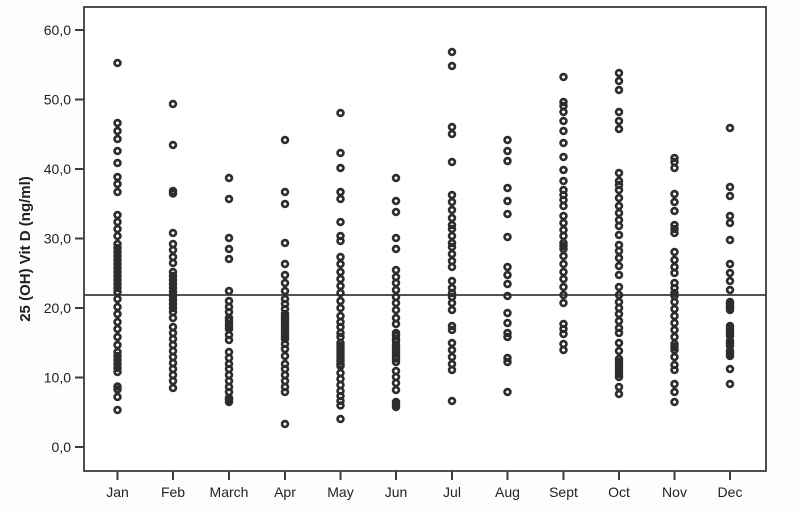 Image resolution: width=800 pixels, height=513 pixels. What do you see at coordinates (57, 239) in the screenshot?
I see `svg-text: 30,0` at bounding box center [57, 239].